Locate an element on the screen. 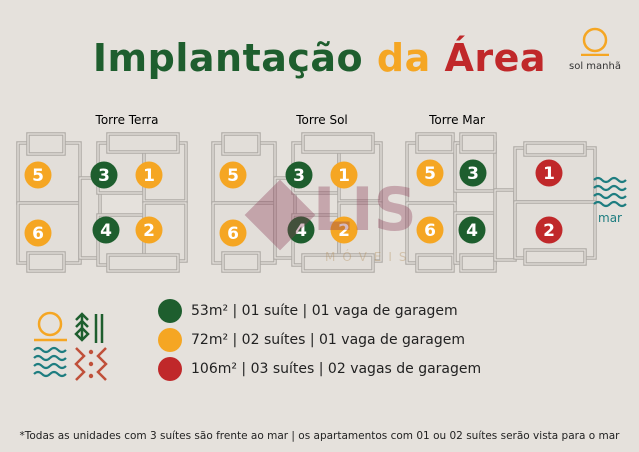 The width and height of the screenshot is (639, 452). unit-sol-4: 4 is located at coordinates (301, 230).